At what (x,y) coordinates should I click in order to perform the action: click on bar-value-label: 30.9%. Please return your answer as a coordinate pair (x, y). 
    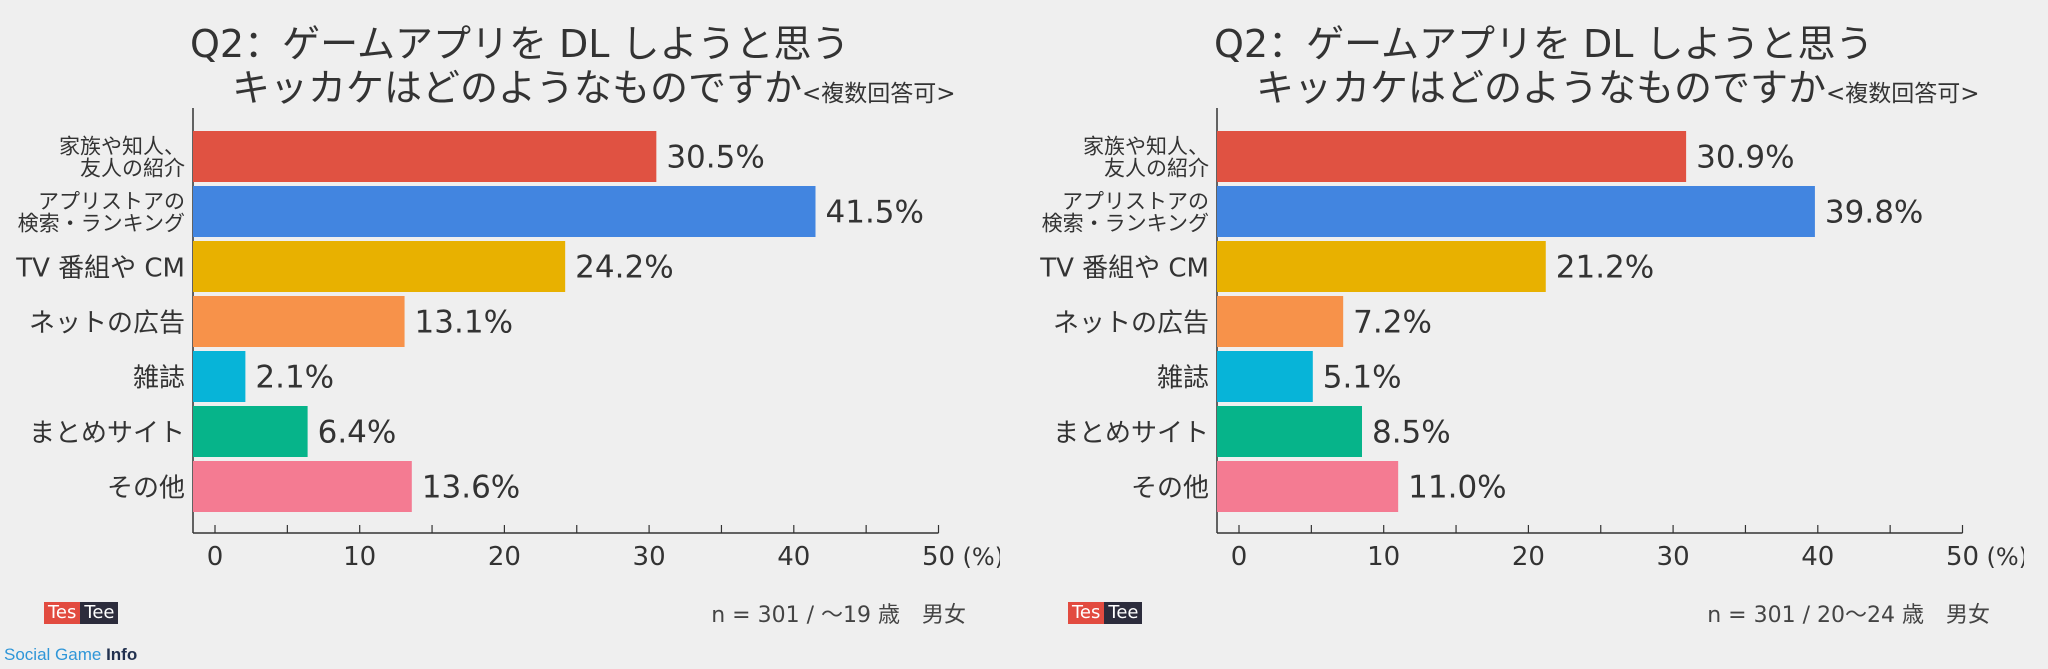
    Looking at the image, I should click on (1745, 158).